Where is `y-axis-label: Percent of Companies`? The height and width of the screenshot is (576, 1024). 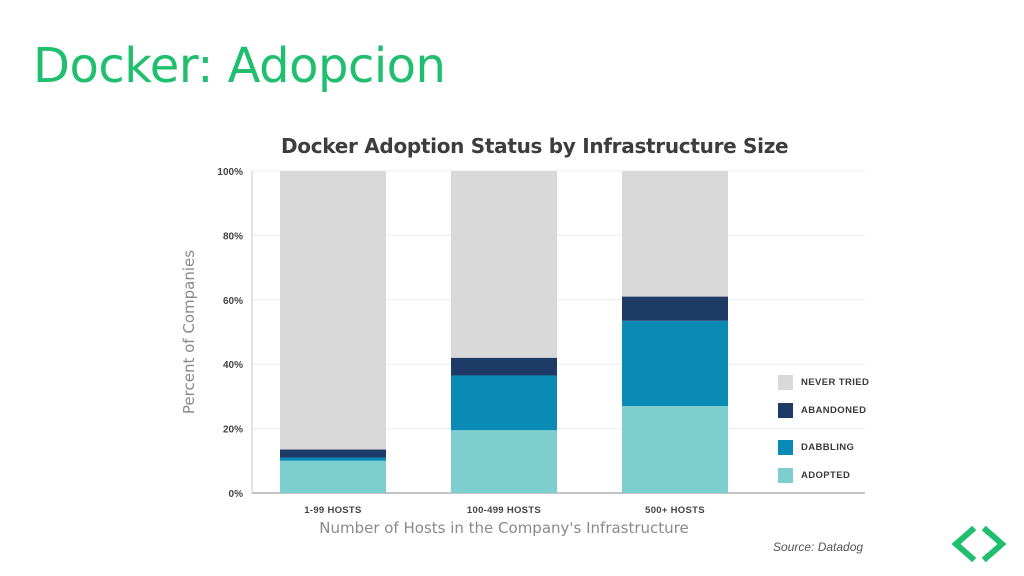 y-axis-label: Percent of Companies is located at coordinates (189, 332).